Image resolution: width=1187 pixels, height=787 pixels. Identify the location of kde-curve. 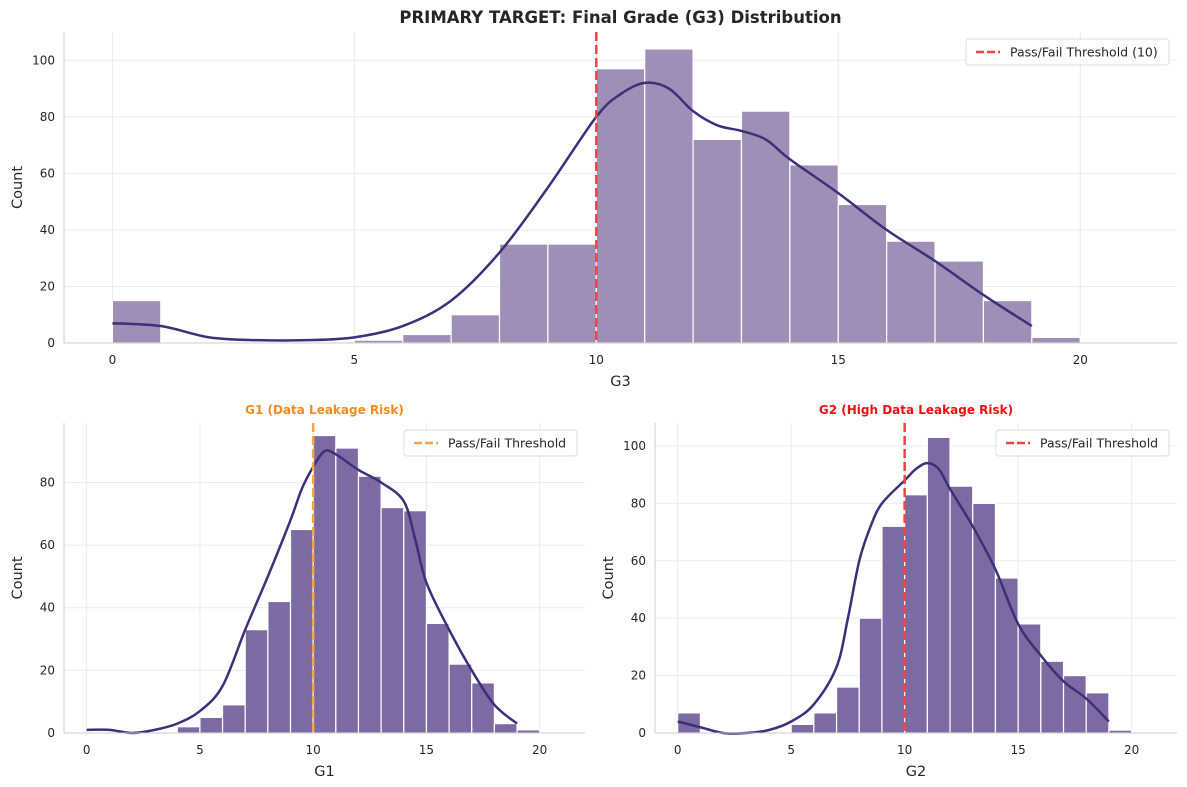
(893, 598).